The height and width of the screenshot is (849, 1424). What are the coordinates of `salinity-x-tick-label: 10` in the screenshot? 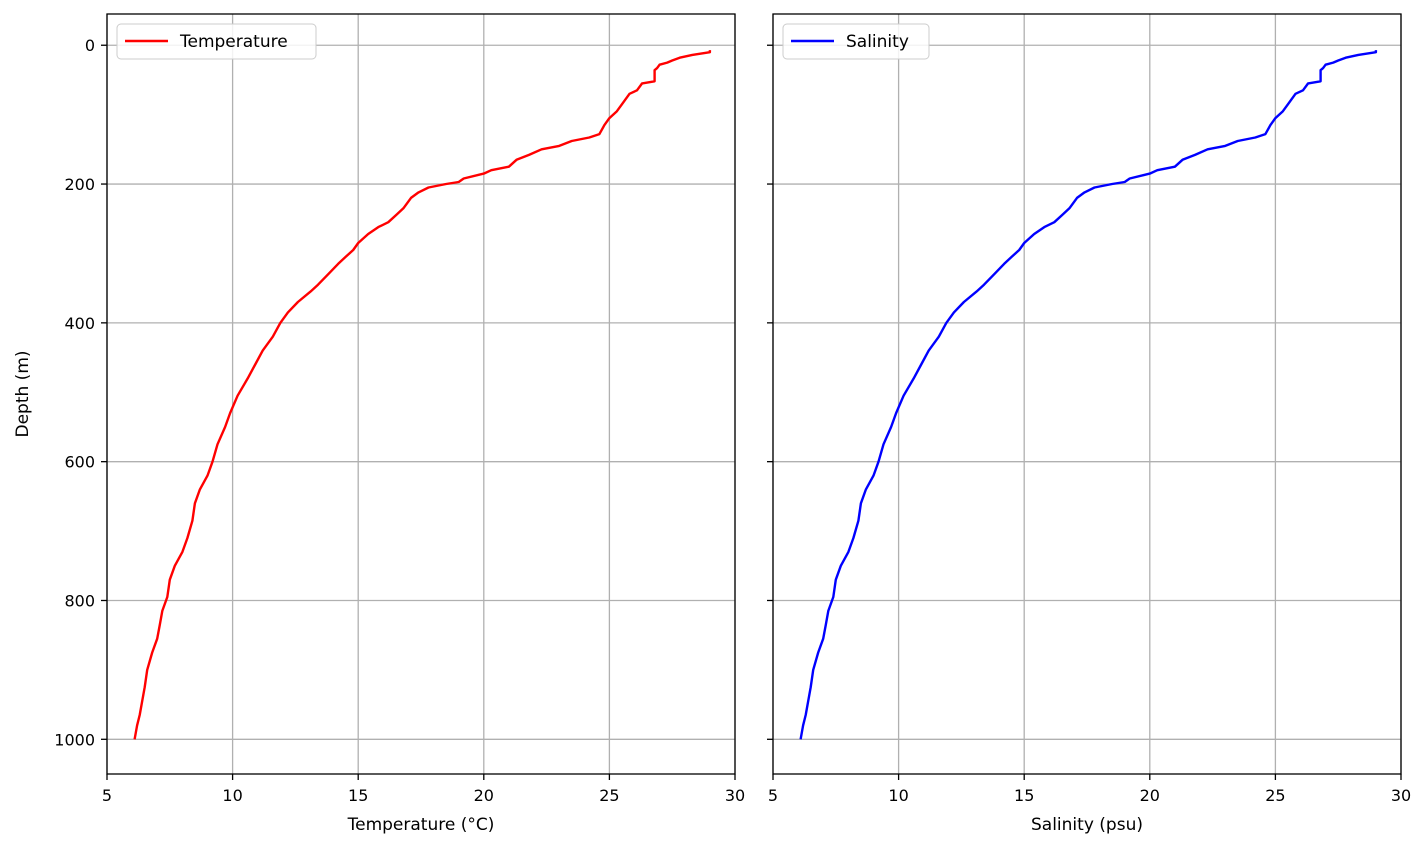 It's located at (898, 795).